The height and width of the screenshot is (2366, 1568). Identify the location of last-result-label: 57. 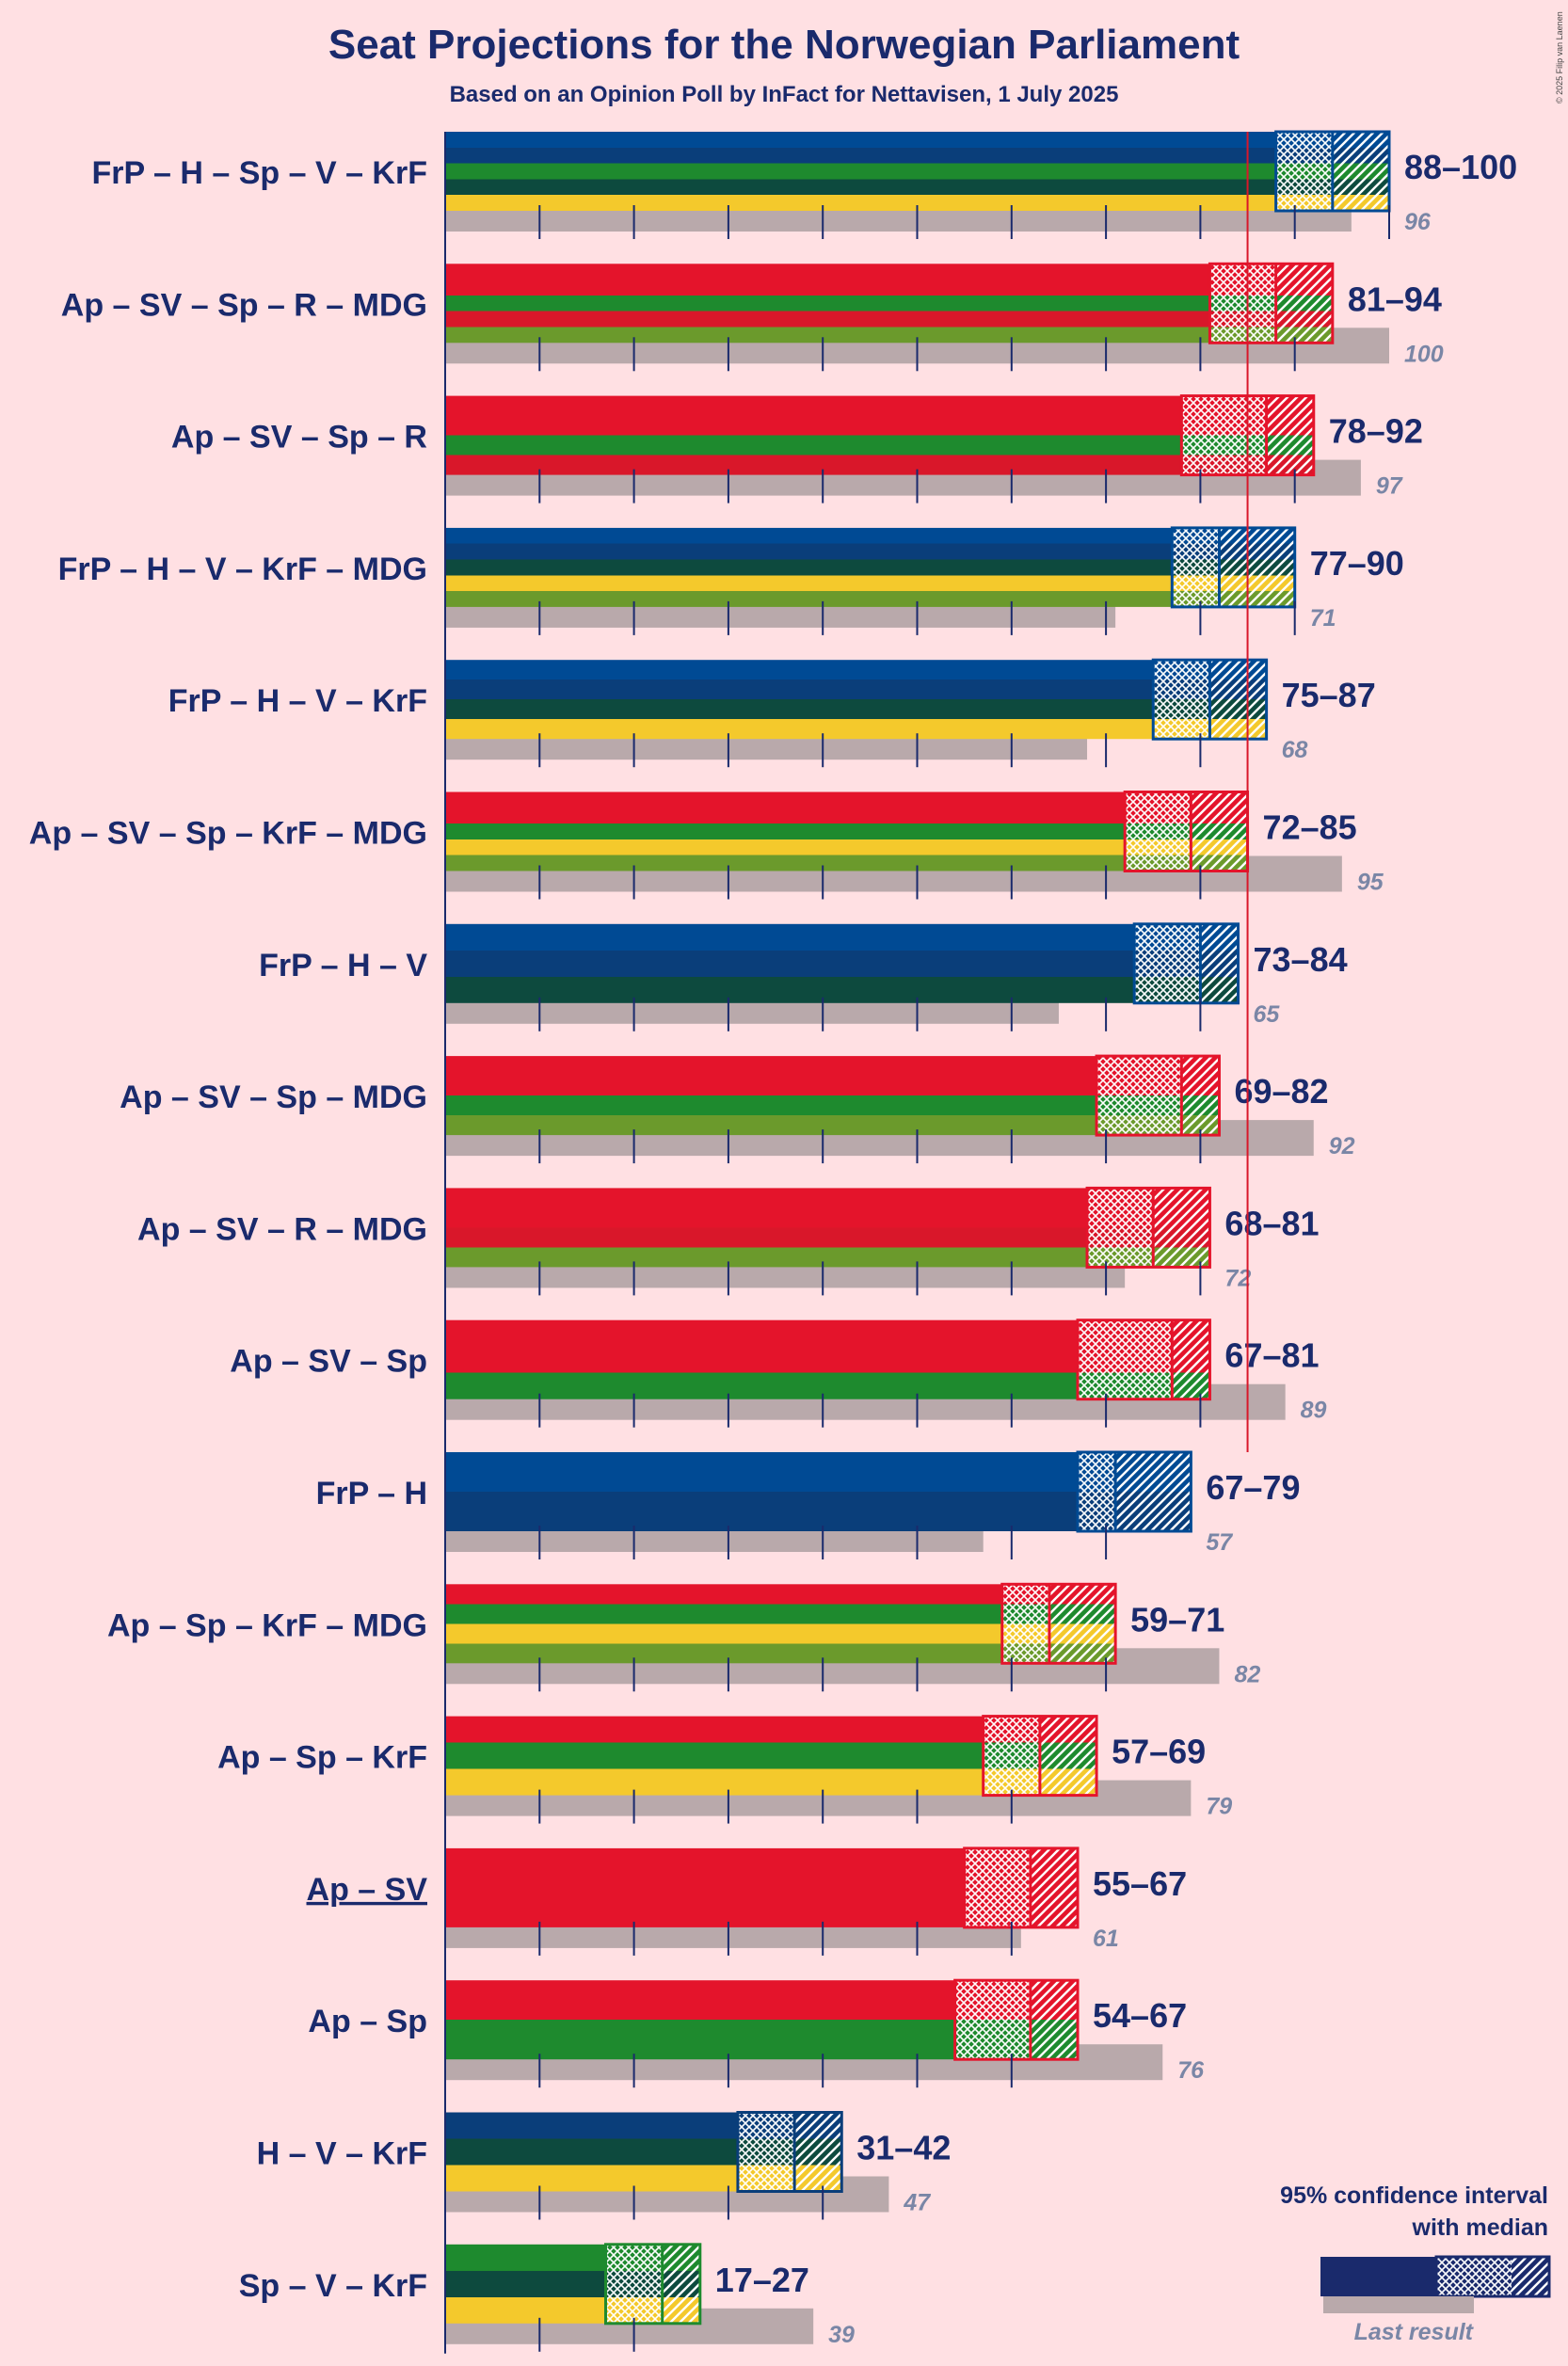
(1219, 1543).